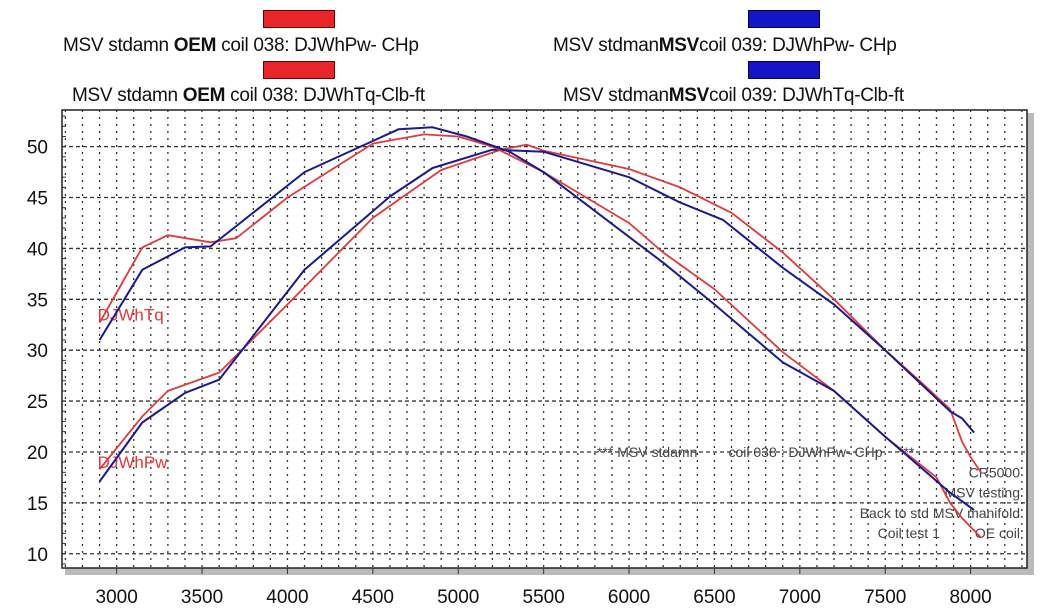 Image resolution: width=1044 pixels, height=610 pixels. What do you see at coordinates (373, 597) in the screenshot?
I see `x-tick-label: 4500` at bounding box center [373, 597].